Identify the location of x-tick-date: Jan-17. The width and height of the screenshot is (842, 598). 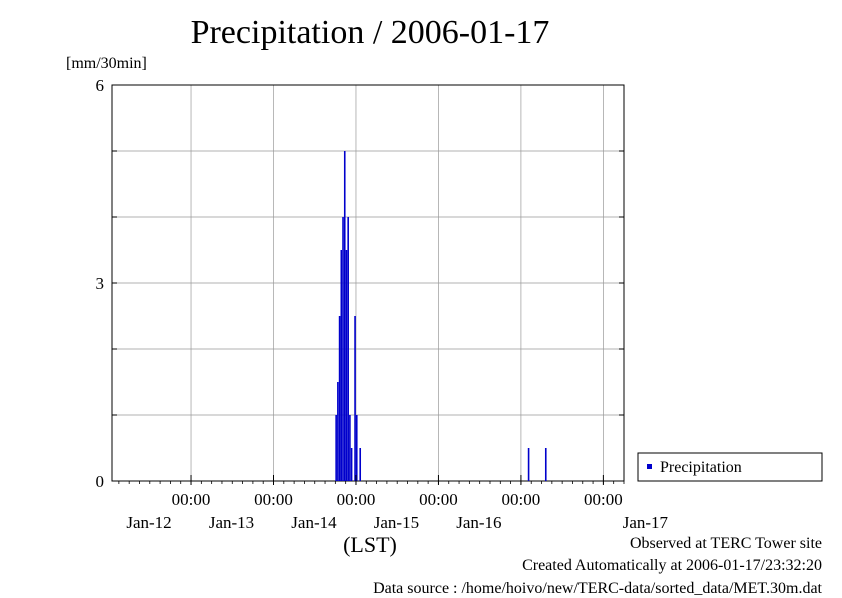
(646, 522).